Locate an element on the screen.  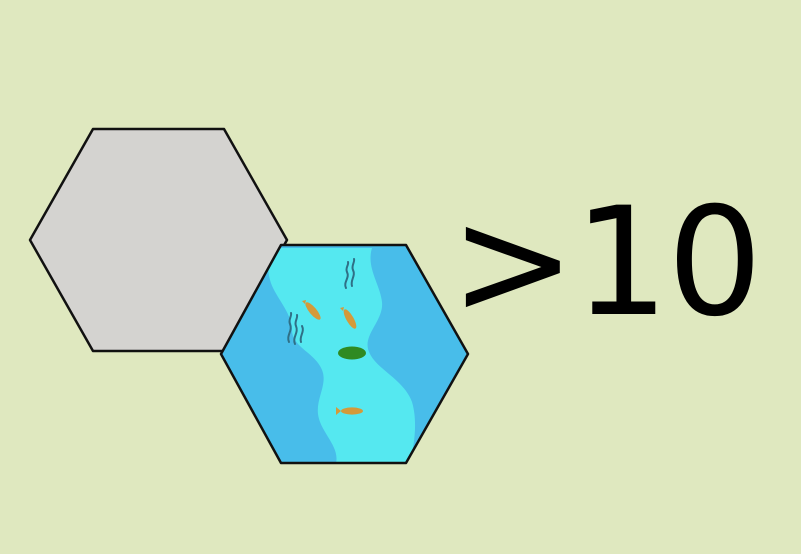
tile-count-requirement: >10 is located at coordinates (606, 263).